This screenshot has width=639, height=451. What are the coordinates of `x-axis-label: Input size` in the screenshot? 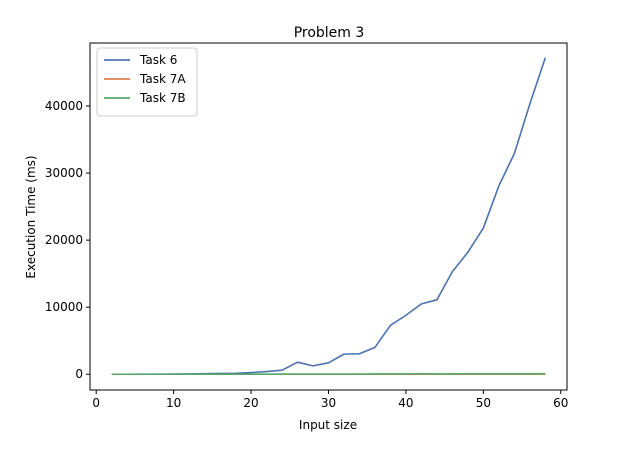 It's located at (328, 425).